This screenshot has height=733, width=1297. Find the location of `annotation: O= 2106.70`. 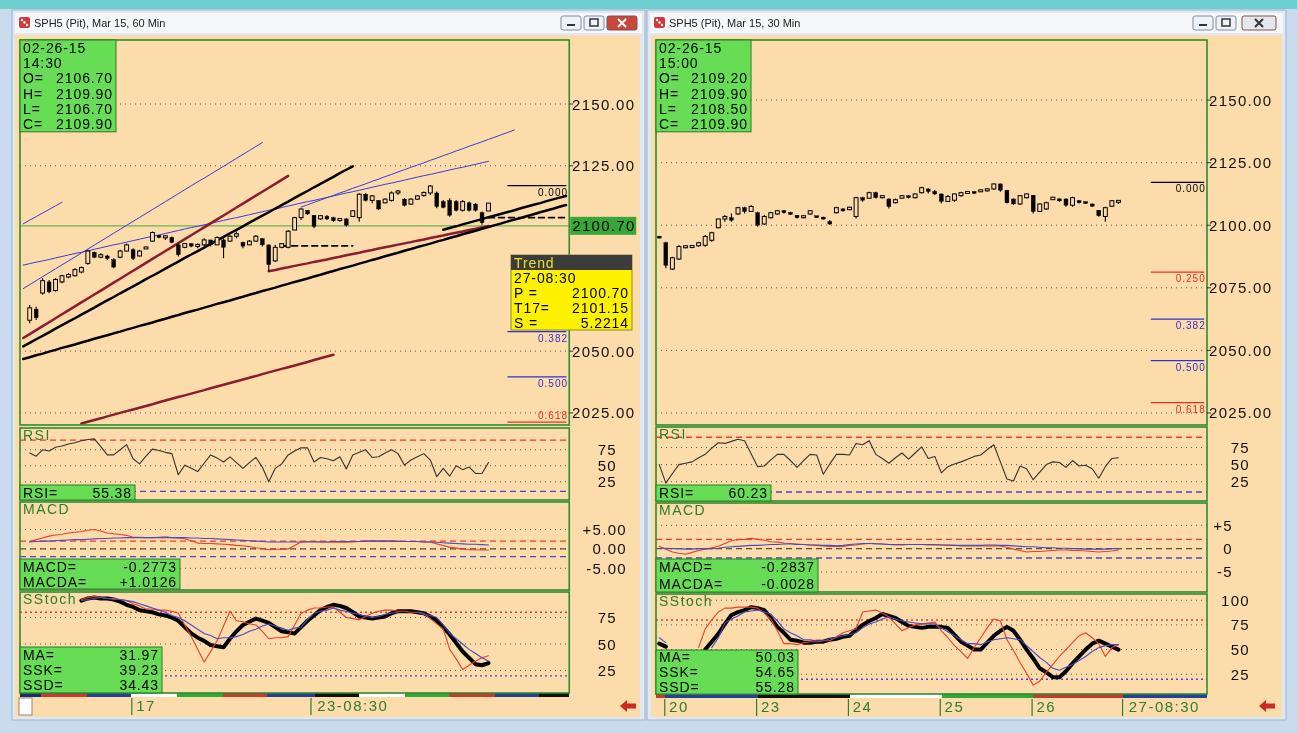

annotation: O= 2106.70 is located at coordinates (68, 78).